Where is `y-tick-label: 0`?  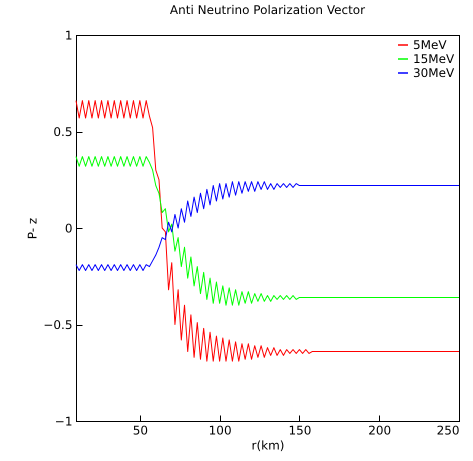 y-tick-label: 0 is located at coordinates (68, 229).